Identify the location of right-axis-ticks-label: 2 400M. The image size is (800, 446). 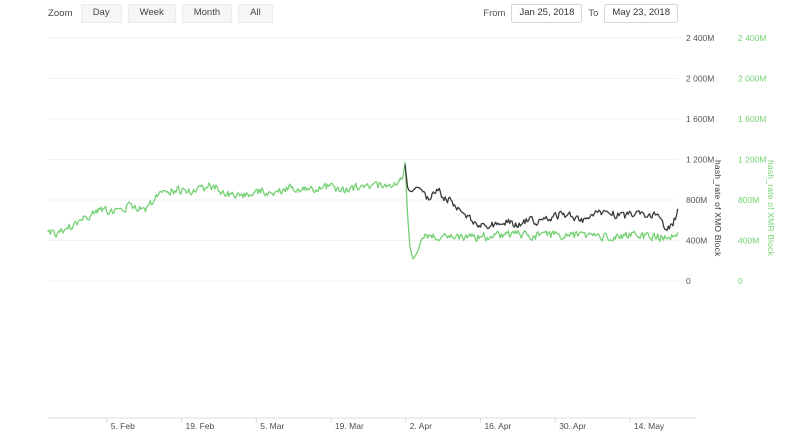
(752, 38).